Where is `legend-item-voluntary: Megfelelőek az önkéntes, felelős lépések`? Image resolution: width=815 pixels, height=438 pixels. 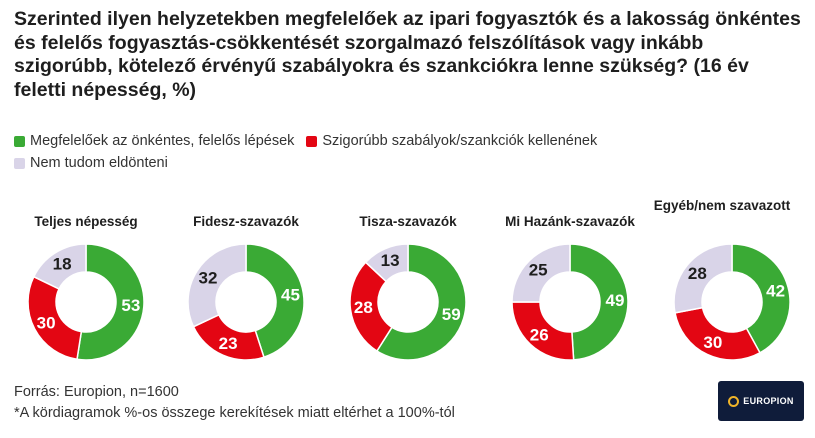 legend-item-voluntary: Megfelelőek az önkéntes, felelős lépések is located at coordinates (154, 141).